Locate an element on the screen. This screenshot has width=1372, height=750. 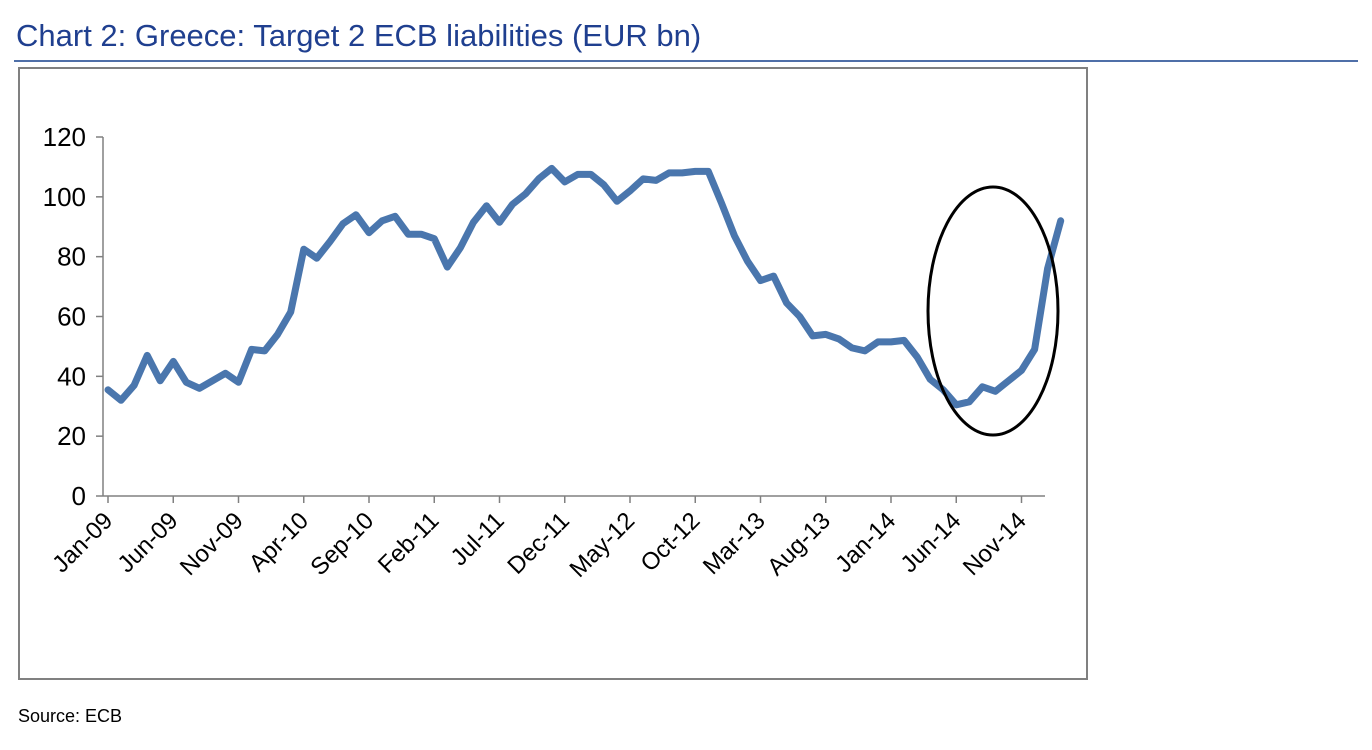
y-axis: 0 20 40 60 80 100 120 is located at coordinates (73, 316).